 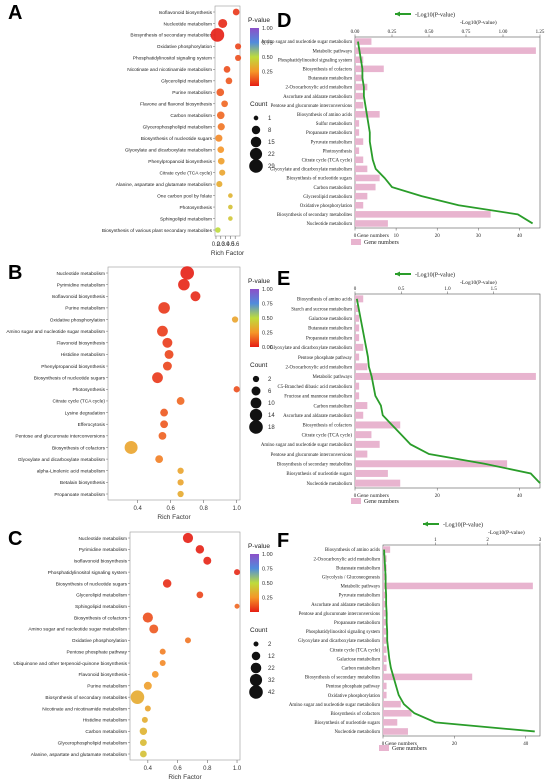 What do you see at coordinates (314, 387) in the screenshot?
I see `category-label: C5-Branched dibasic acid metabolism` at bounding box center [314, 387].